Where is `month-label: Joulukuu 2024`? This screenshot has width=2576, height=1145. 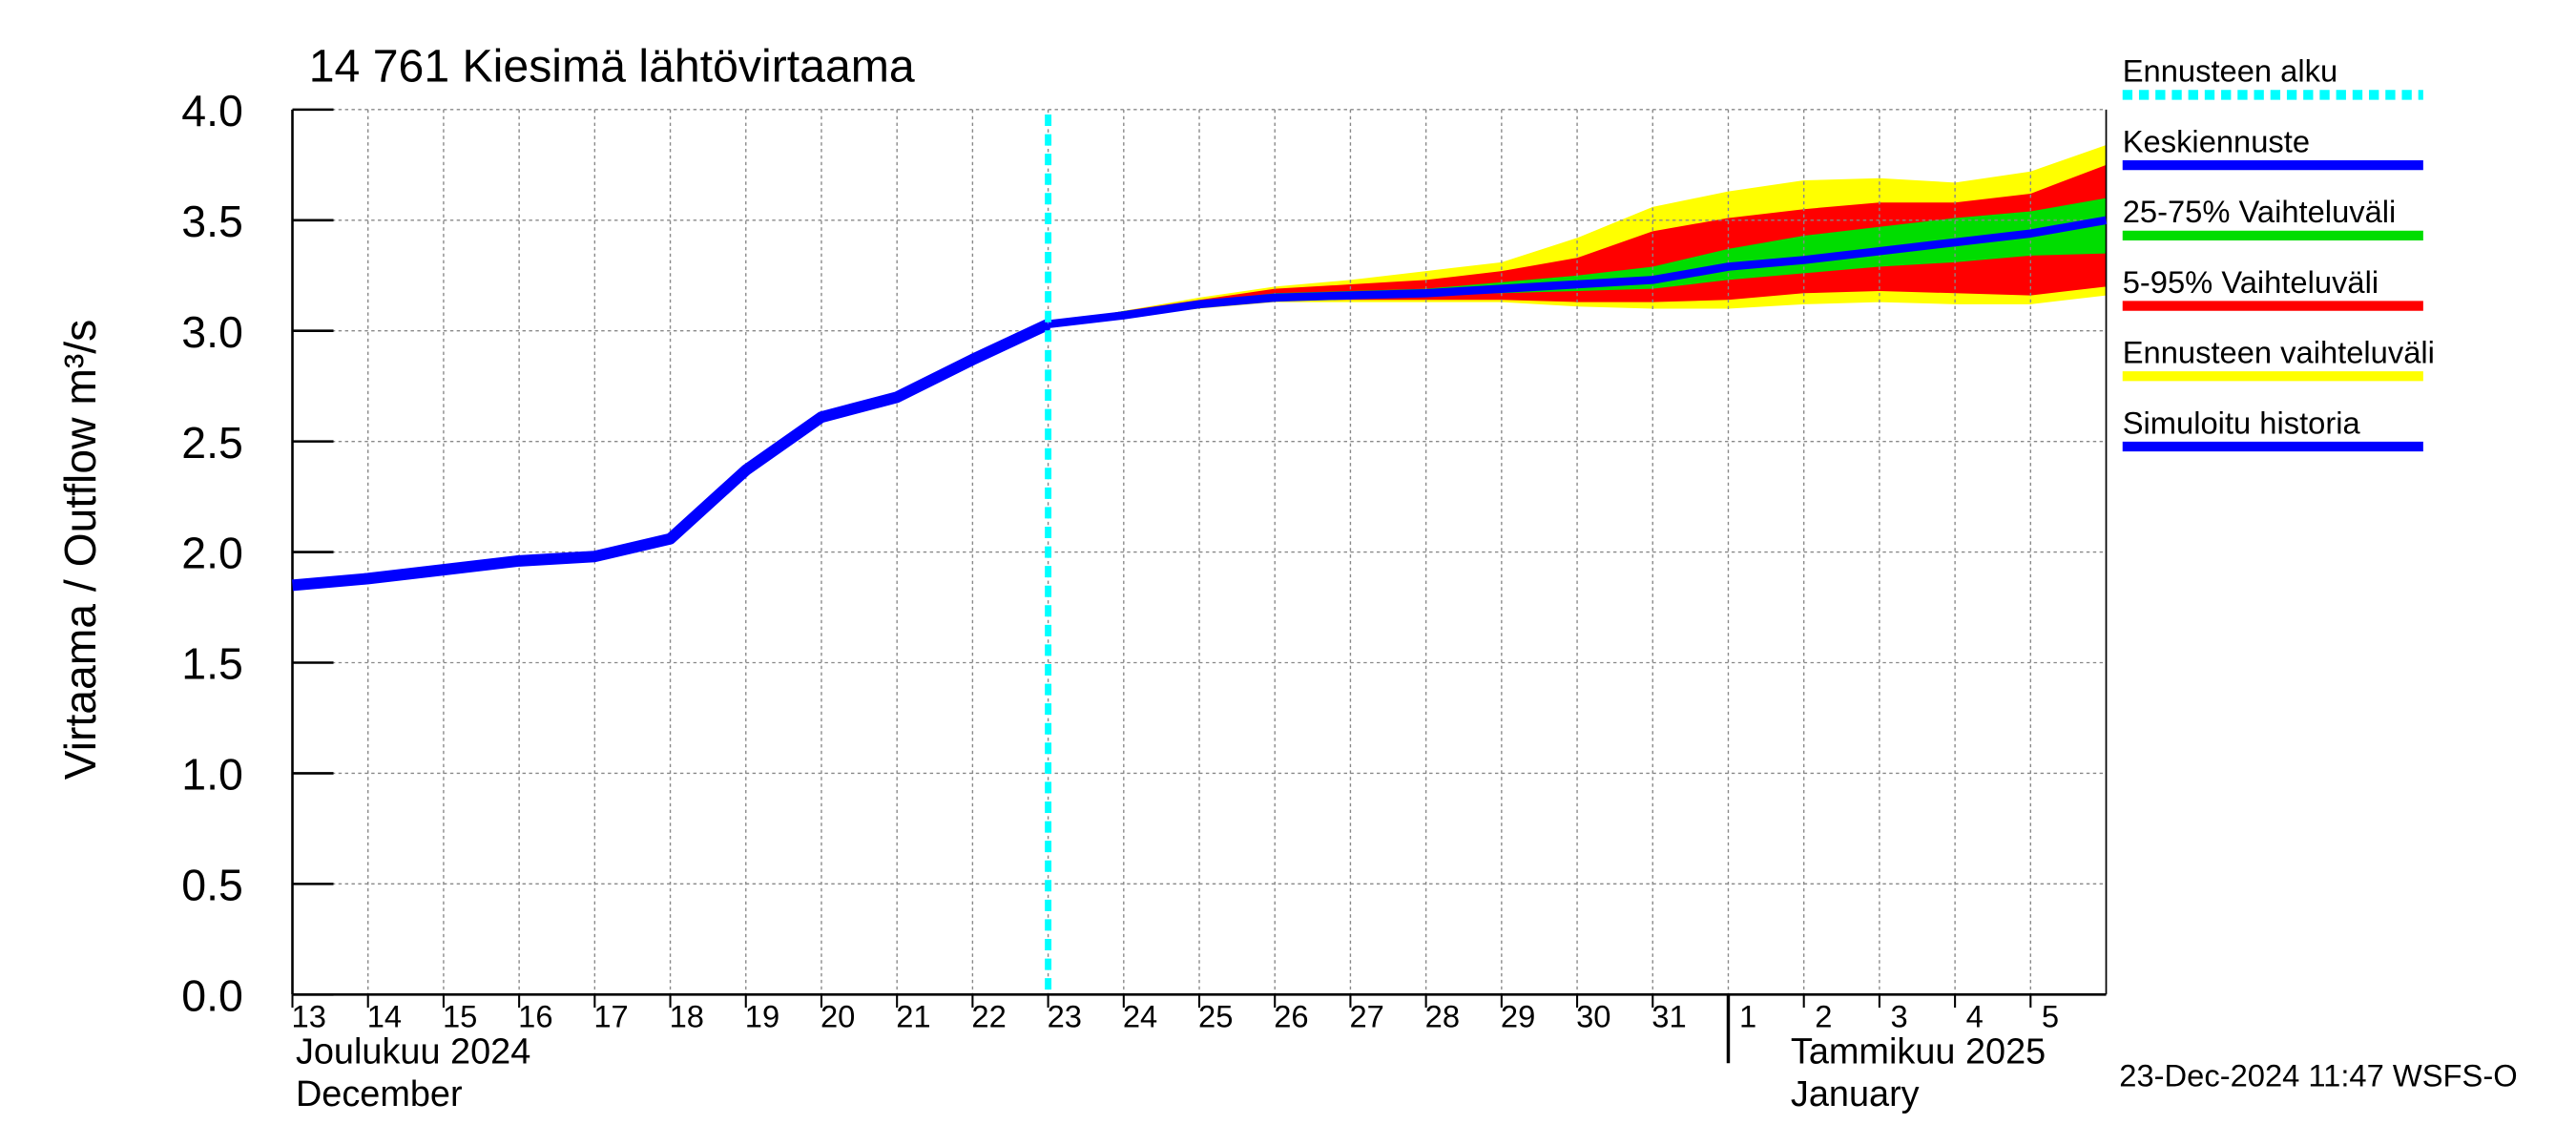 month-label: Joulukuu 2024 is located at coordinates (413, 1051).